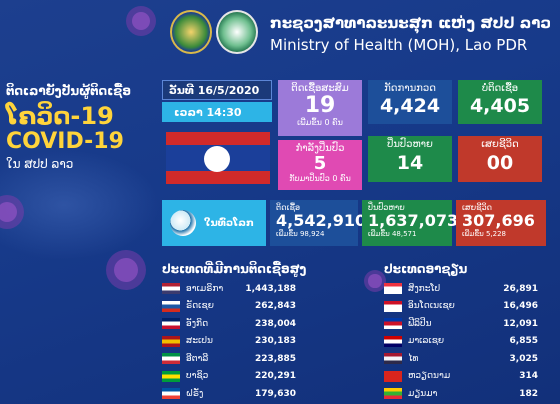  Describe the element at coordinates (320, 178) in the screenshot. I see `active-cases-sub: ກັບມາປິ່ນປົວ 0 ຄົນ` at that location.